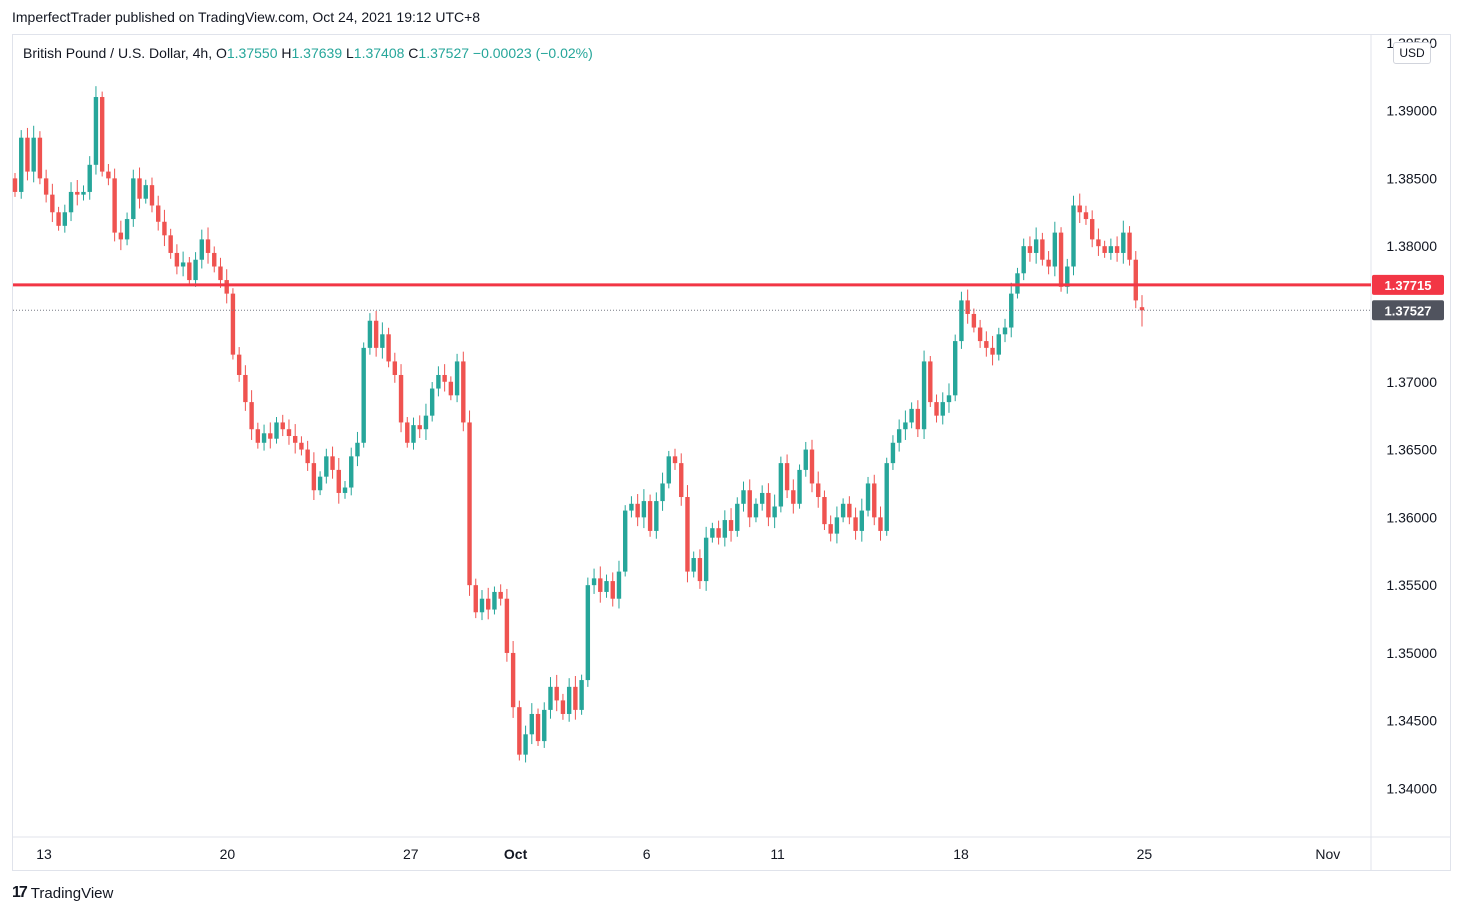 The image size is (1464, 916). What do you see at coordinates (444, 53) in the screenshot?
I see `close-value: 1.37527` at bounding box center [444, 53].